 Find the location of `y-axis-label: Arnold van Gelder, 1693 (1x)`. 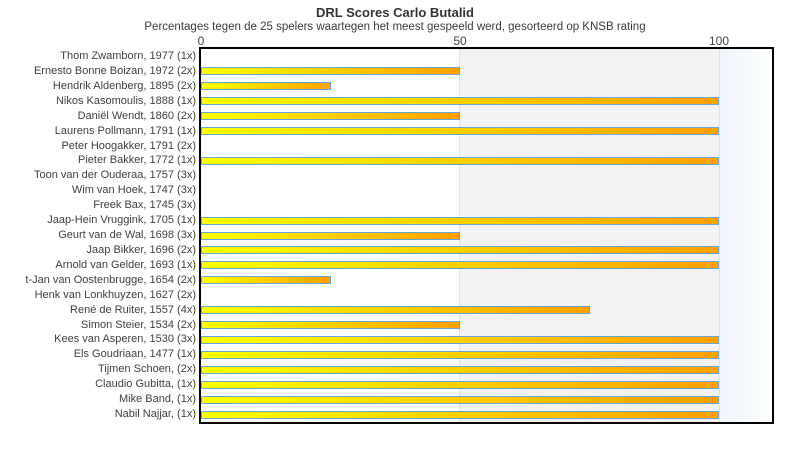

y-axis-label: Arnold van Gelder, 1693 (1x) is located at coordinates (125, 264).